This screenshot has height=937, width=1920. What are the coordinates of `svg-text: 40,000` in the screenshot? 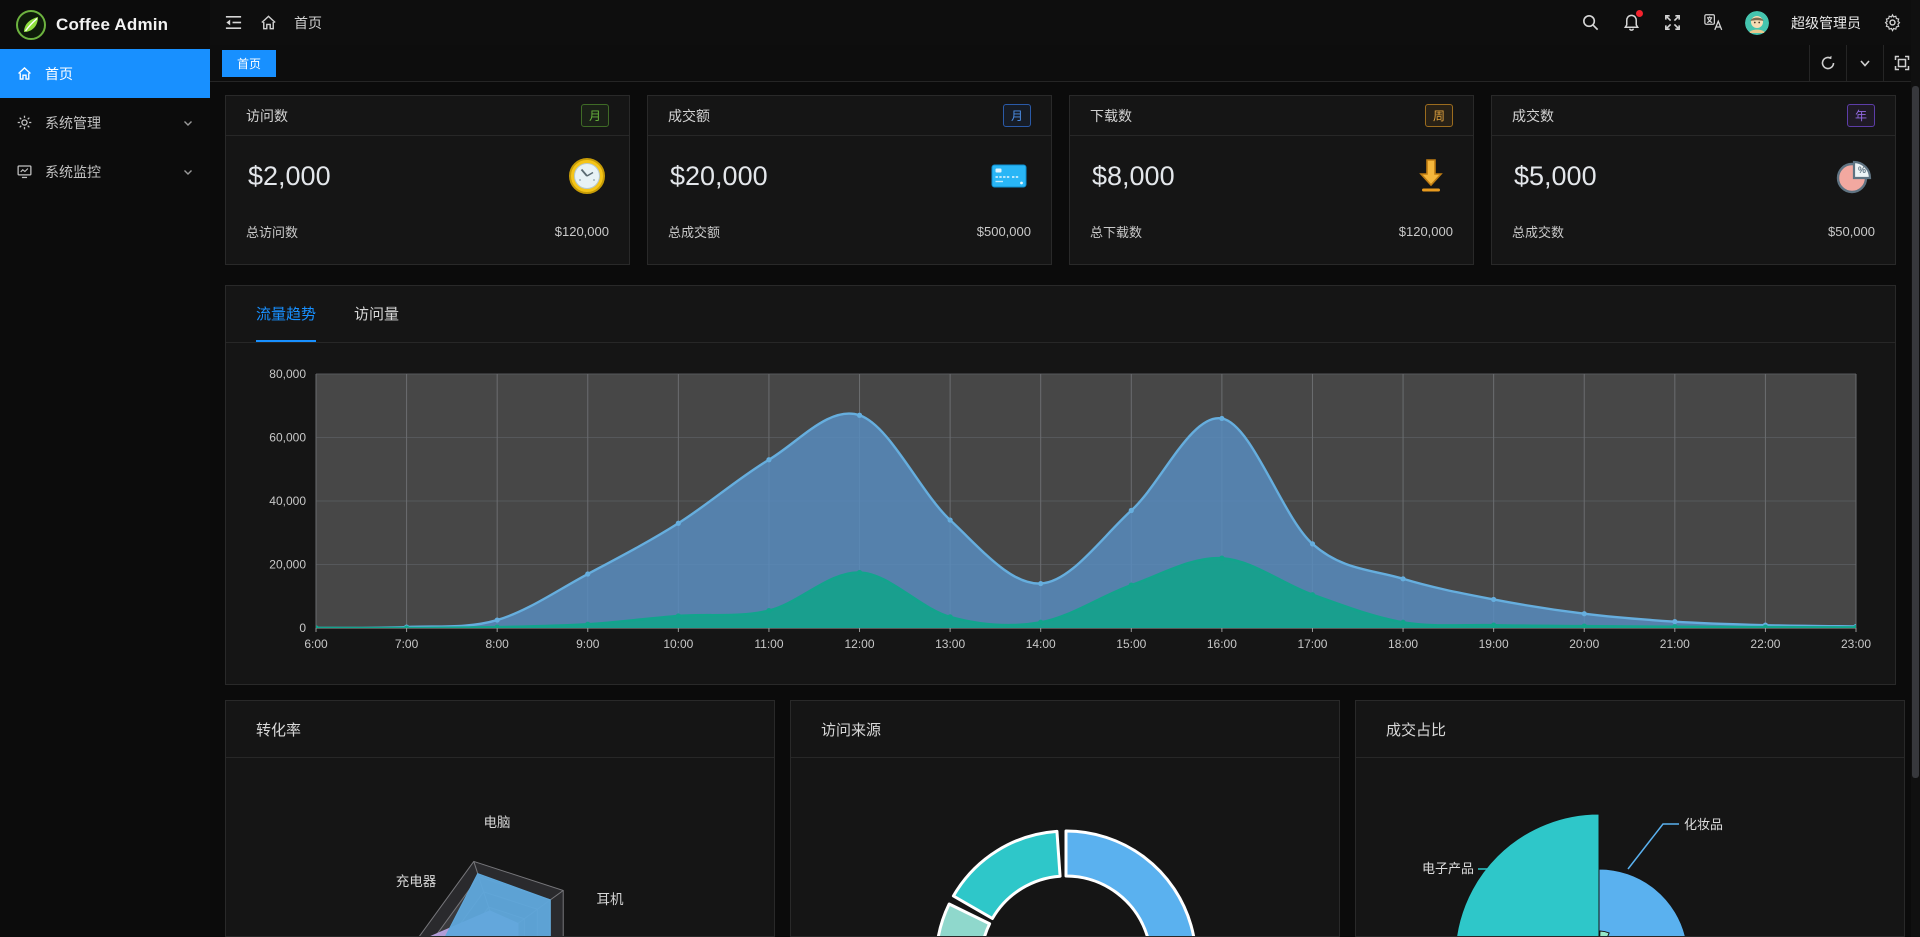 It's located at (287, 501).